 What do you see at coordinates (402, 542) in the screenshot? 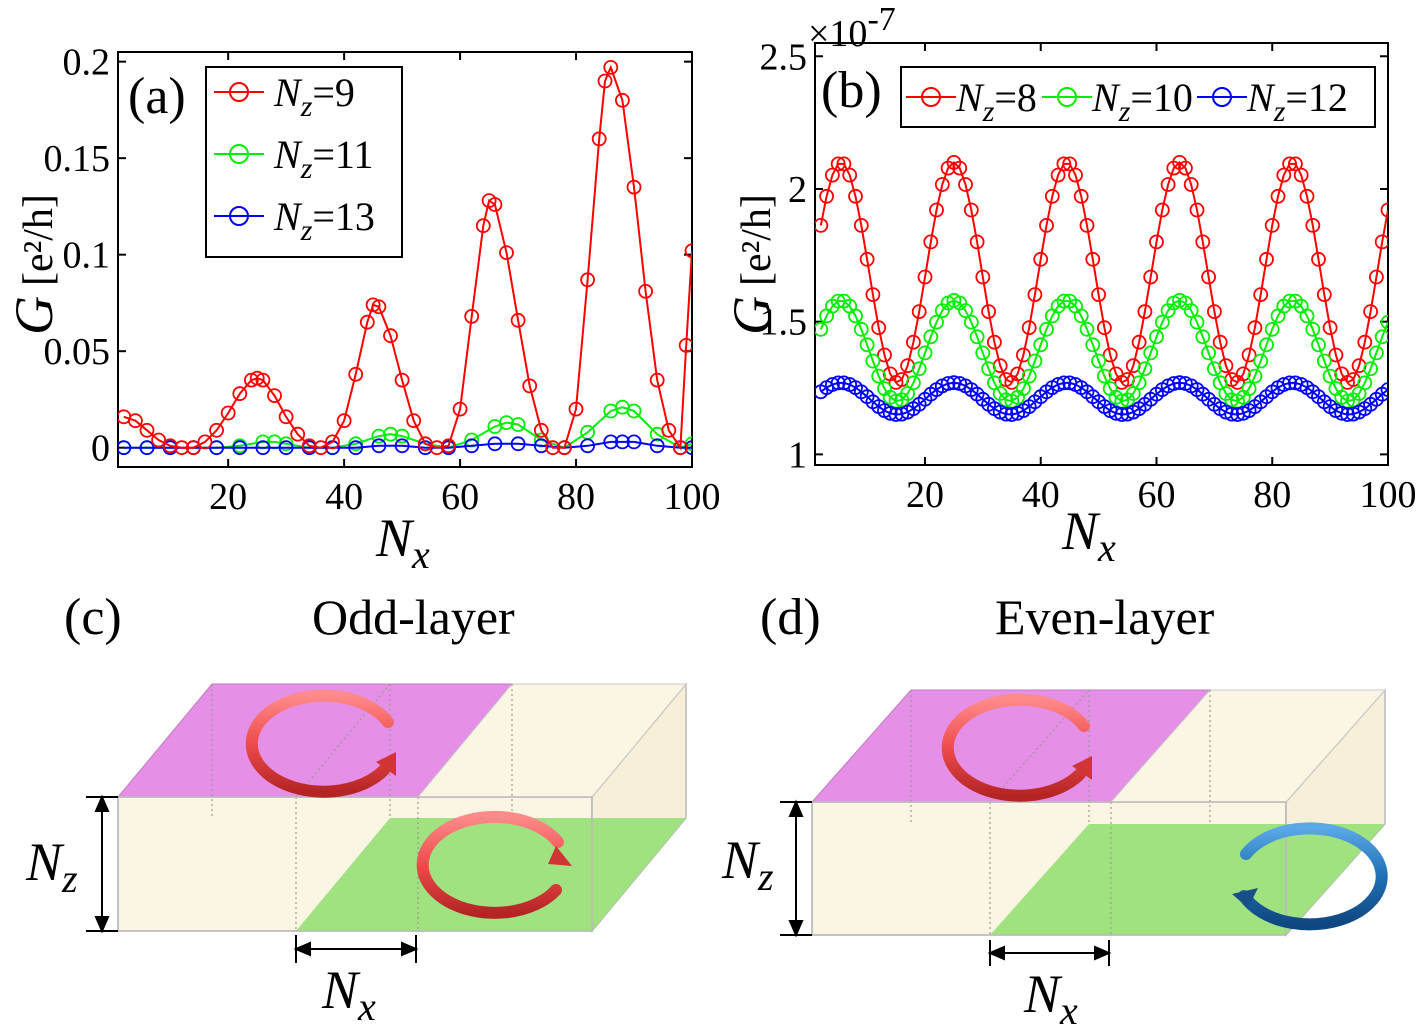
I see `panel-a-xlabel: Nx` at bounding box center [402, 542].